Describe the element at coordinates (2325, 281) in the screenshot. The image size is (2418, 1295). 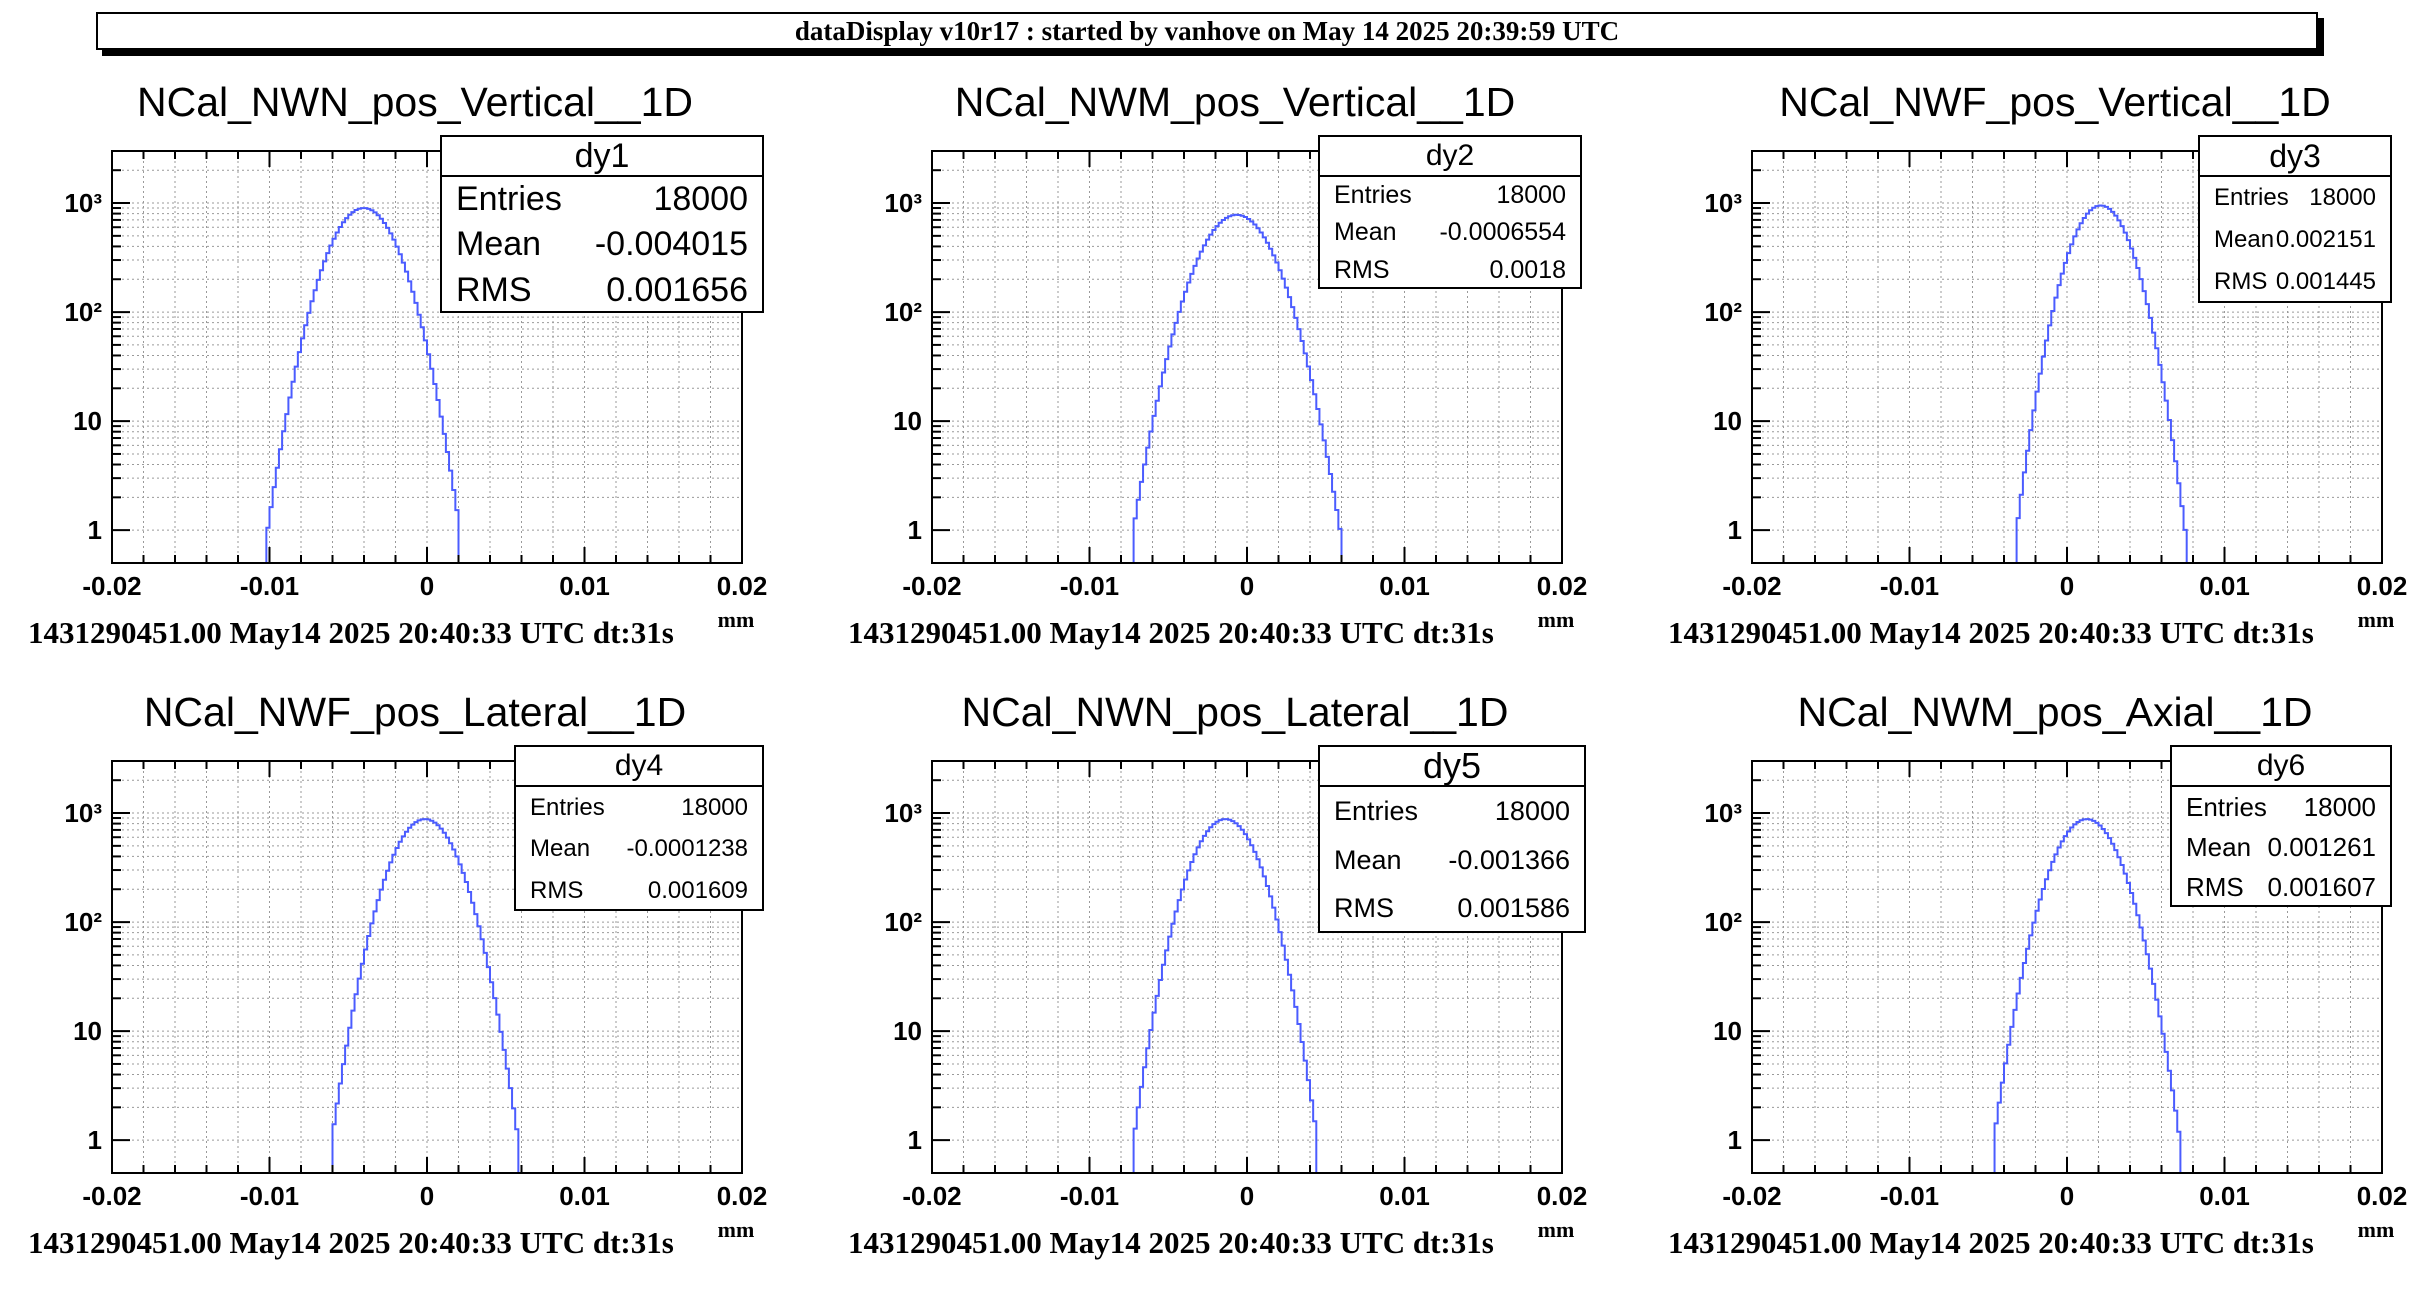
I see `stats-value: 0.001445` at that location.